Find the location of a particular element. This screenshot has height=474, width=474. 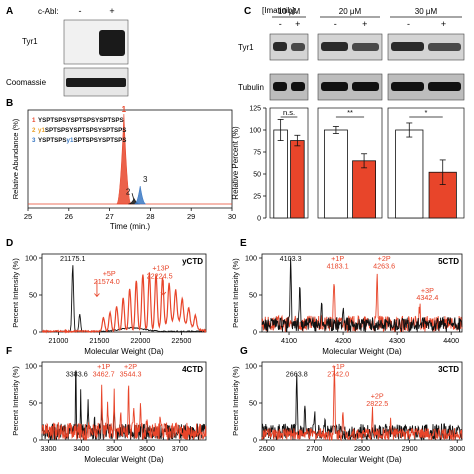

trace-phospho-3CTD is located at coordinates (362, 403).